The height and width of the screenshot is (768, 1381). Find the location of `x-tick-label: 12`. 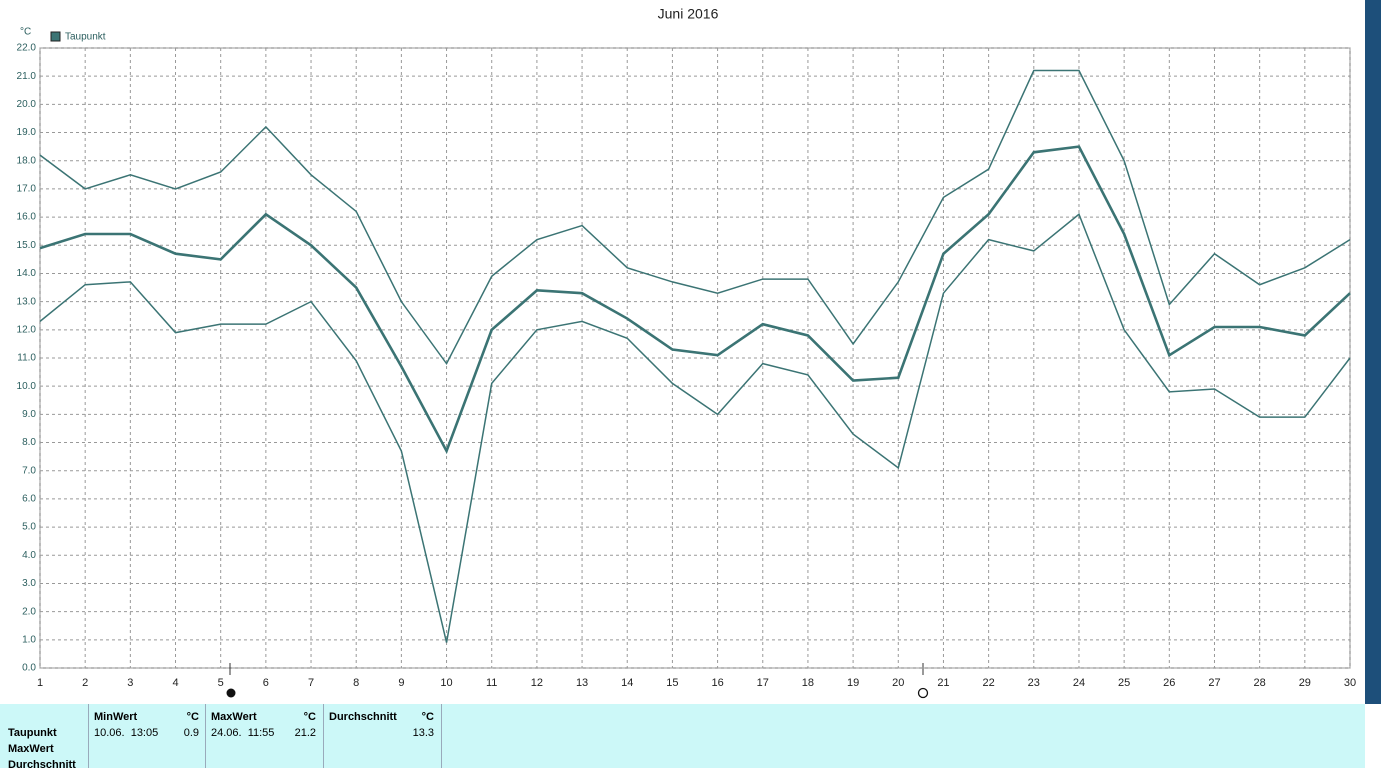

x-tick-label: 12 is located at coordinates (537, 683).